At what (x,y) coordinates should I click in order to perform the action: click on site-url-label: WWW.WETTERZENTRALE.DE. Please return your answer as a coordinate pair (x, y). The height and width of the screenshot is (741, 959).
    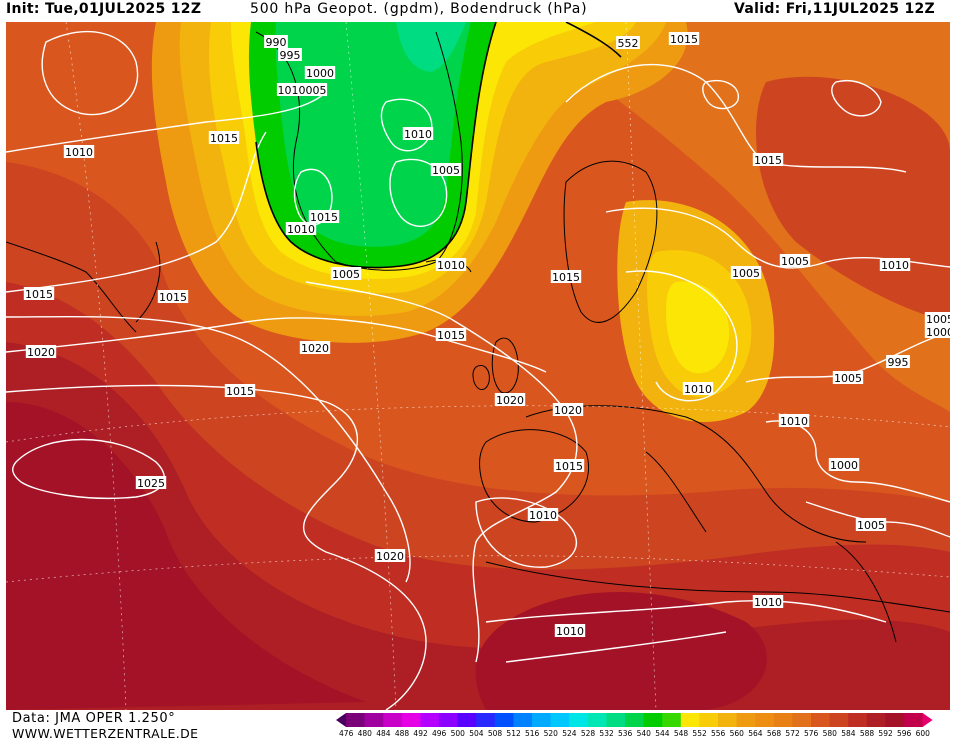
    Looking at the image, I should click on (105, 733).